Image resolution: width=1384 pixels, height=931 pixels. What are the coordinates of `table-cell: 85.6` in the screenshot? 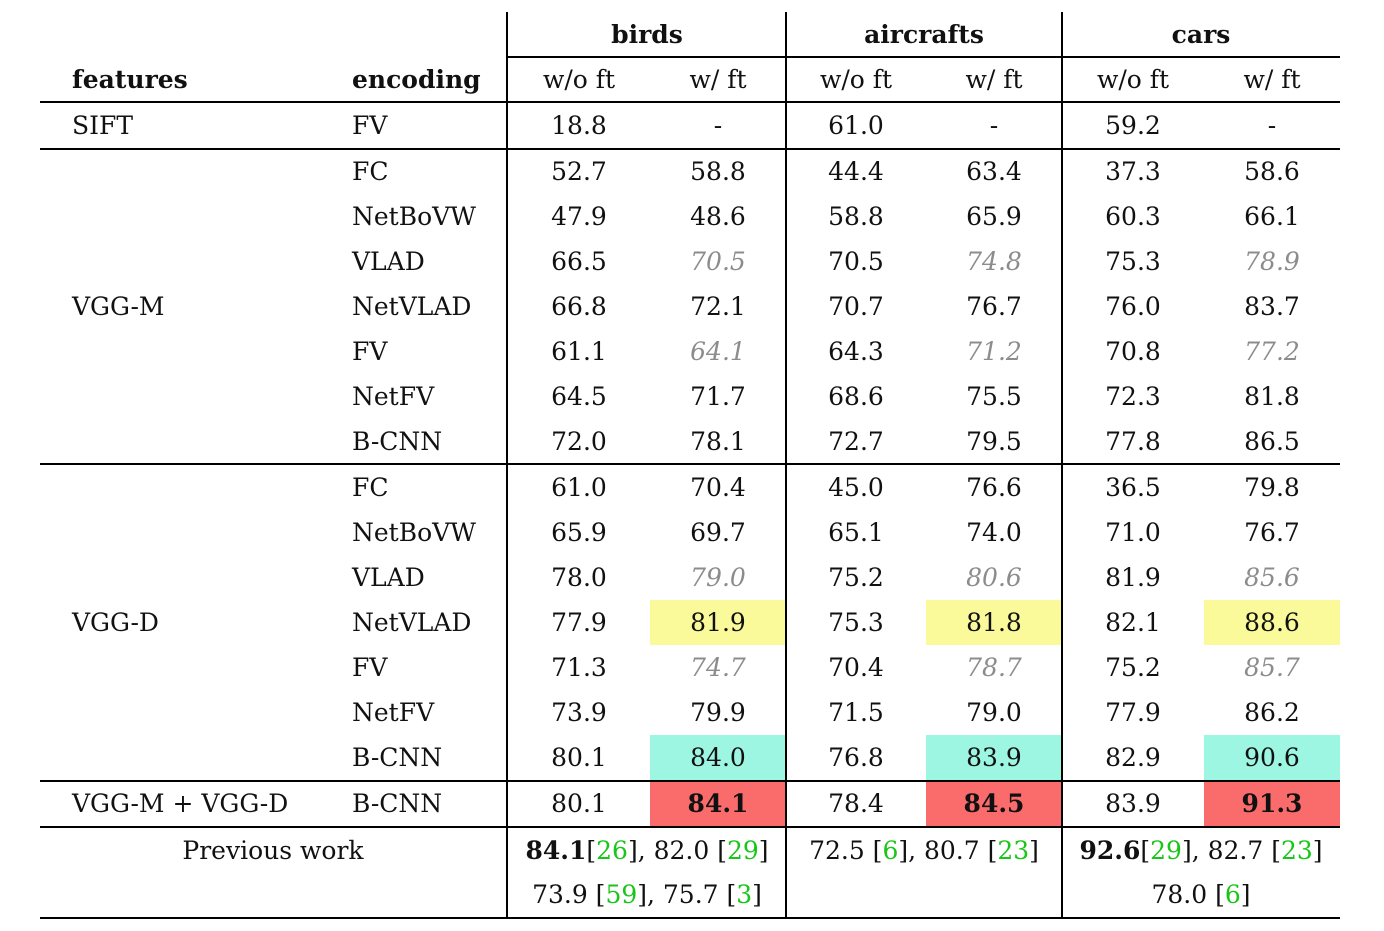 It's located at (1272, 577).